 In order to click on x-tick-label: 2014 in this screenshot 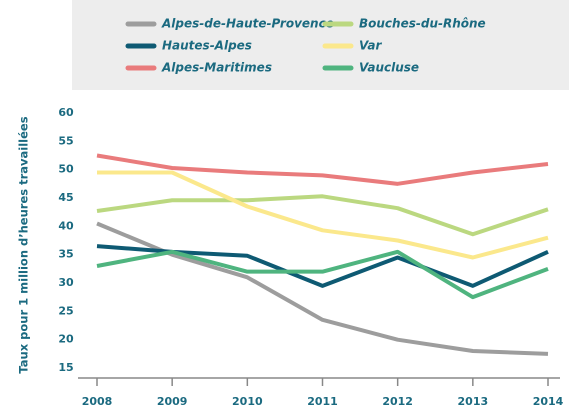, I will do `click(548, 401)`.